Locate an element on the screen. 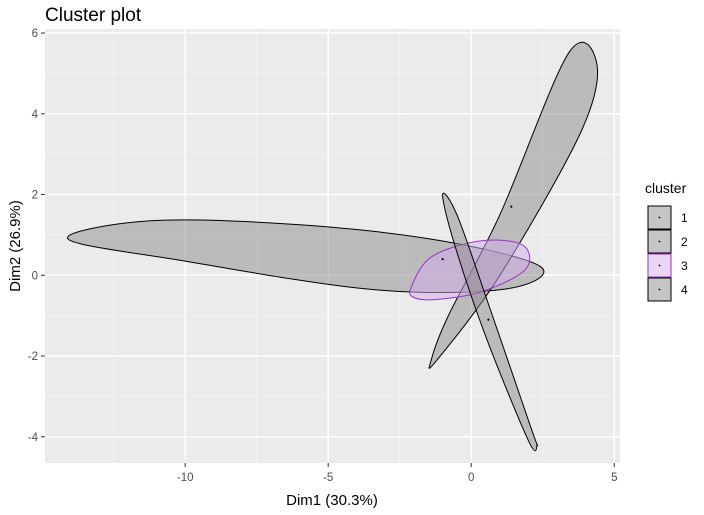  x-axis-title: Dim1 (30.3%) is located at coordinates (332, 500).